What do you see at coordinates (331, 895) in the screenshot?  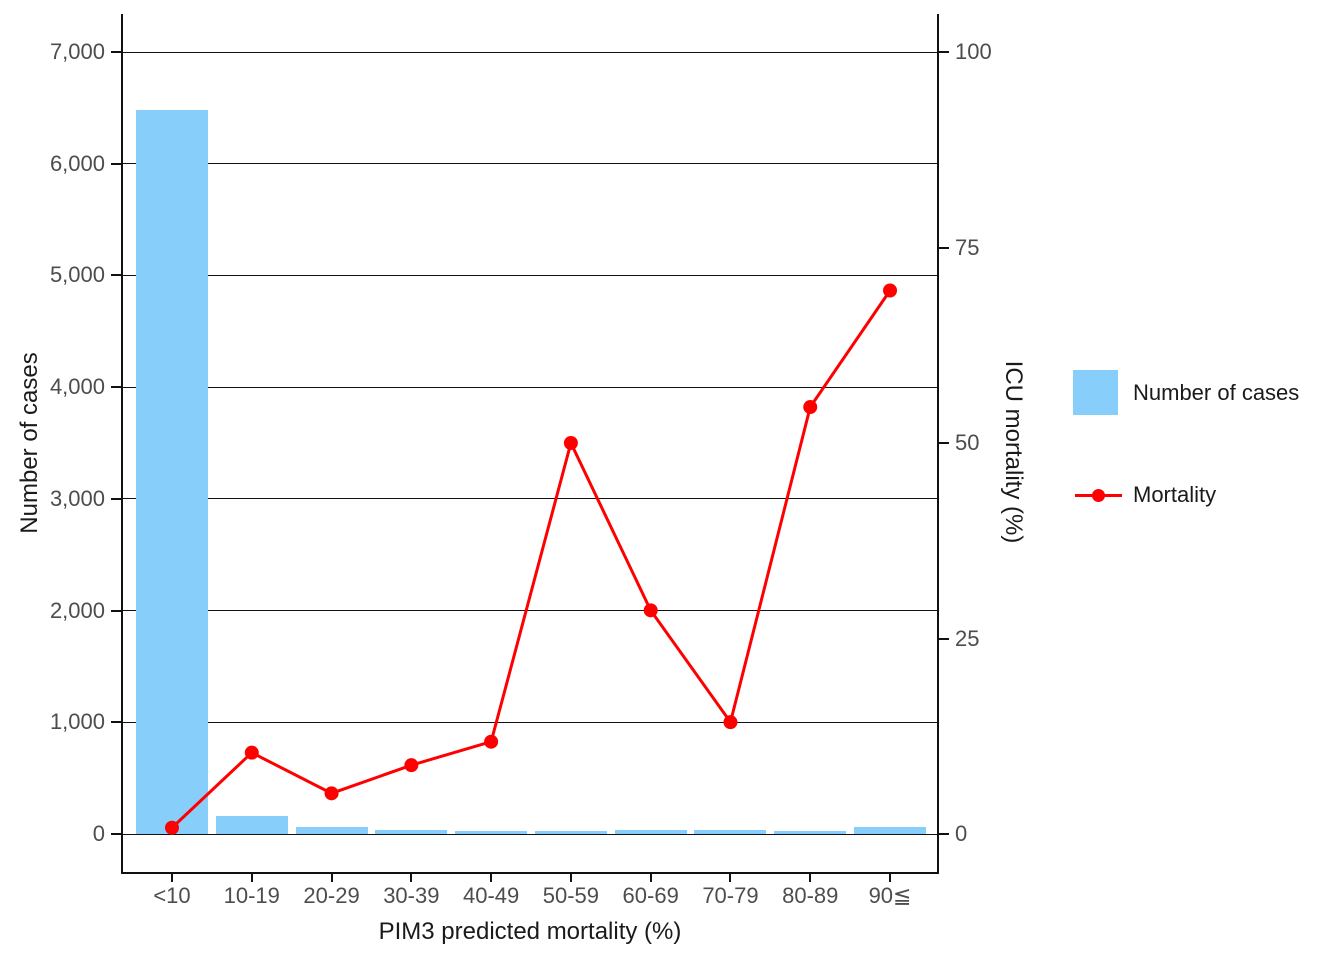 I see `x-tick-label: 20-29` at bounding box center [331, 895].